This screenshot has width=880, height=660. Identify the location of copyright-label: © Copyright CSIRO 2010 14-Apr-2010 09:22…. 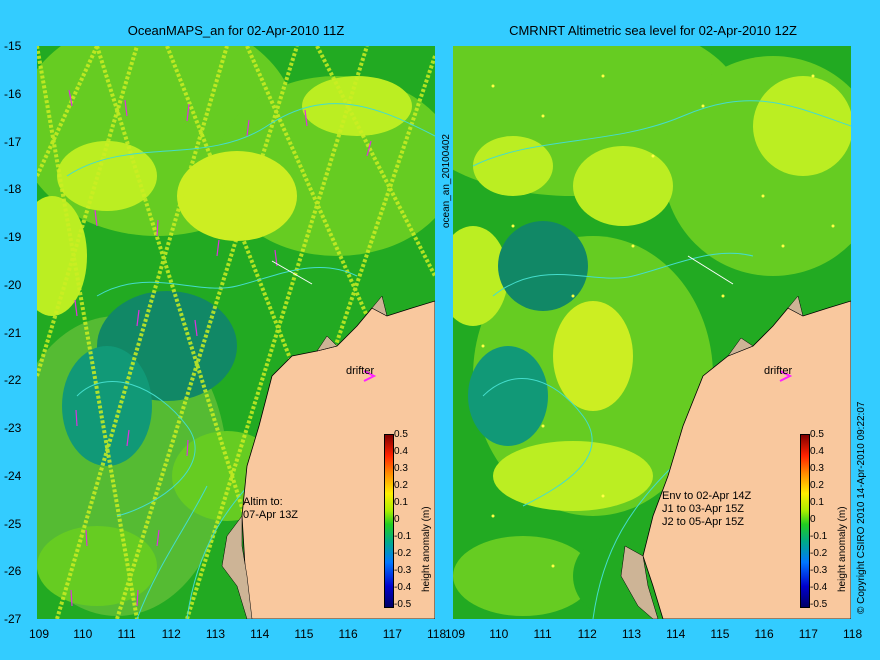
(861, 508).